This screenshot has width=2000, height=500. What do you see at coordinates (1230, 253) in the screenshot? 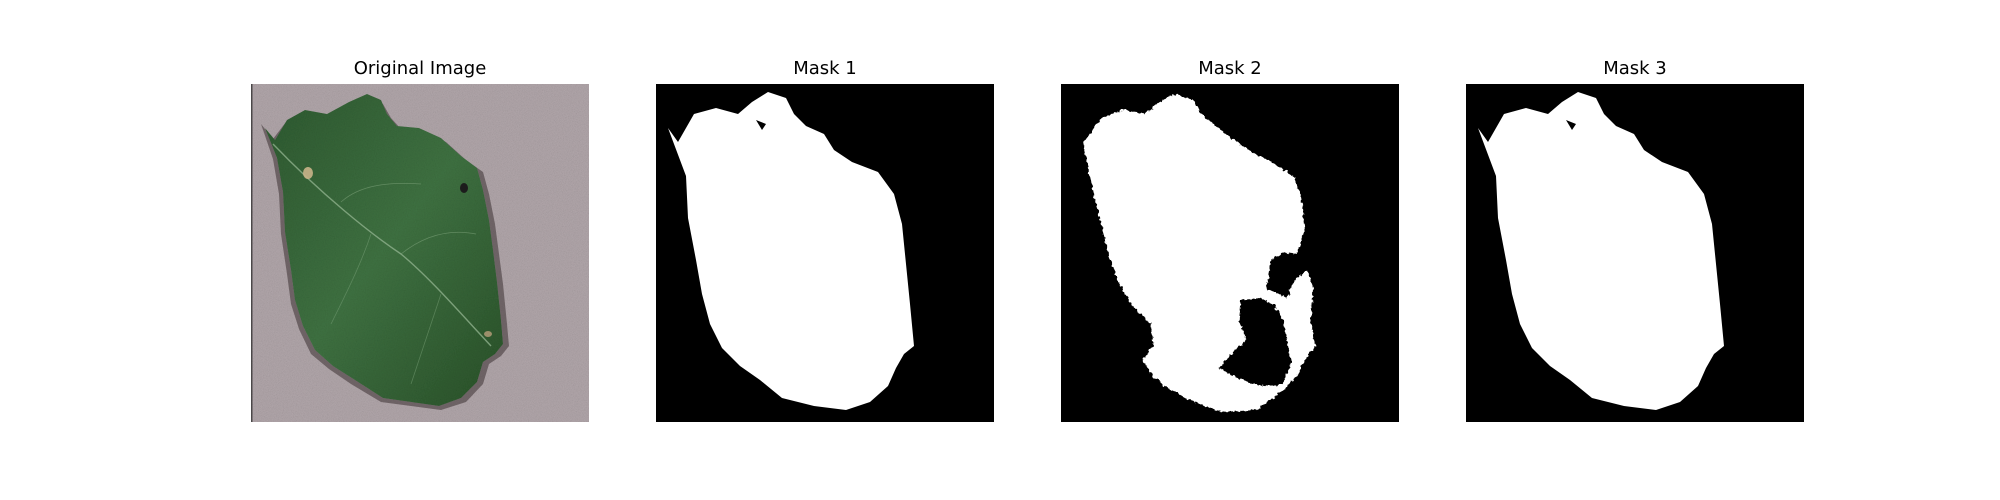
I see `mask-2-image` at bounding box center [1230, 253].